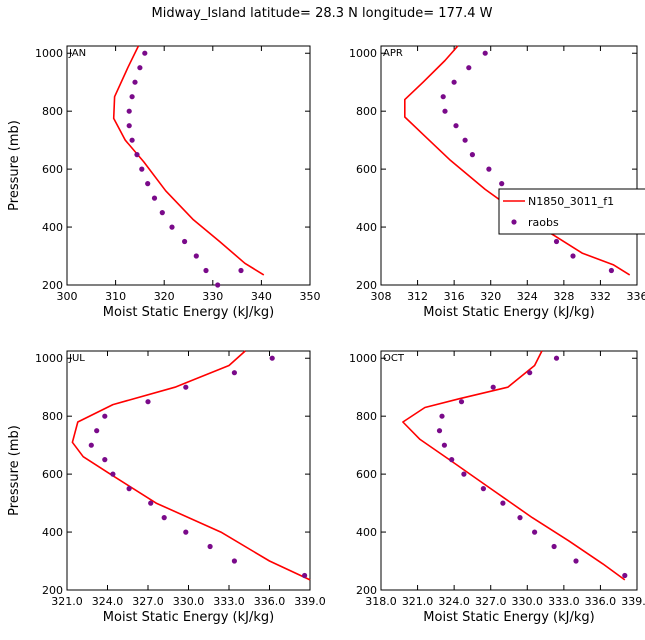  What do you see at coordinates (366, 474) in the screenshot?
I see `oct-ytick-label: 600` at bounding box center [366, 474].